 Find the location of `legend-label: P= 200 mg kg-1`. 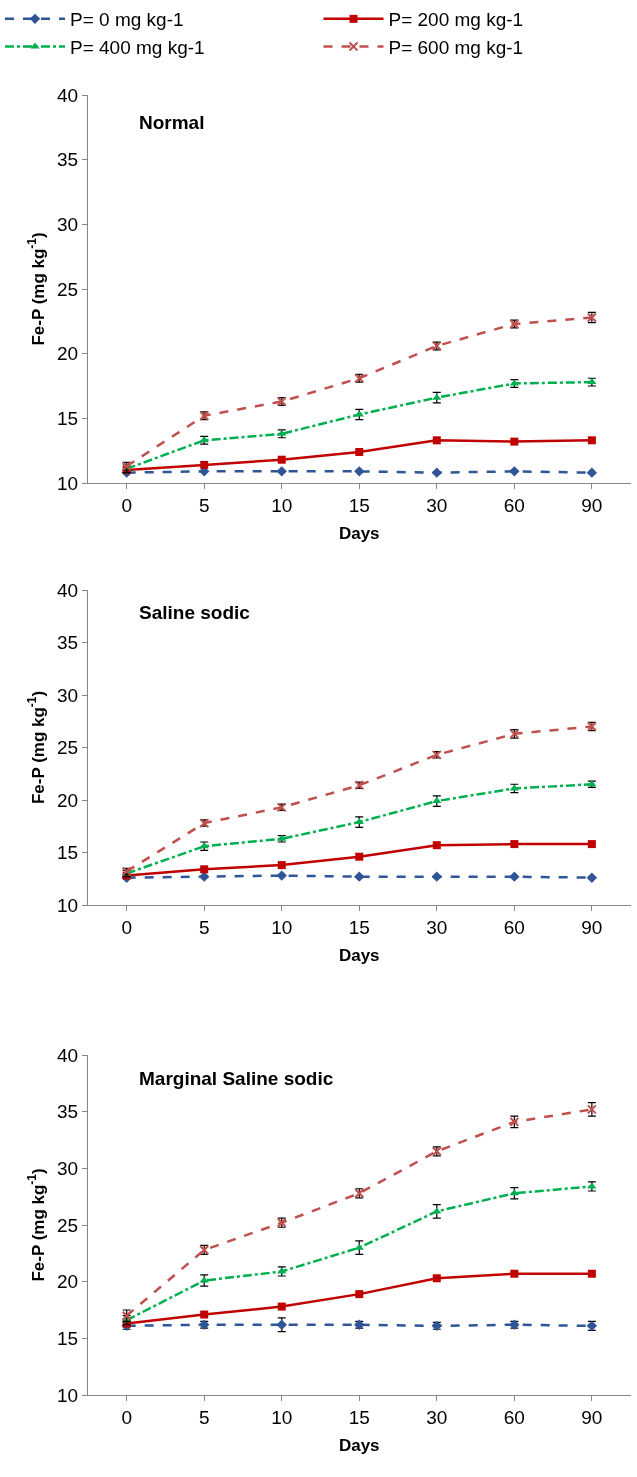

legend-label: P= 200 mg kg-1 is located at coordinates (456, 20).